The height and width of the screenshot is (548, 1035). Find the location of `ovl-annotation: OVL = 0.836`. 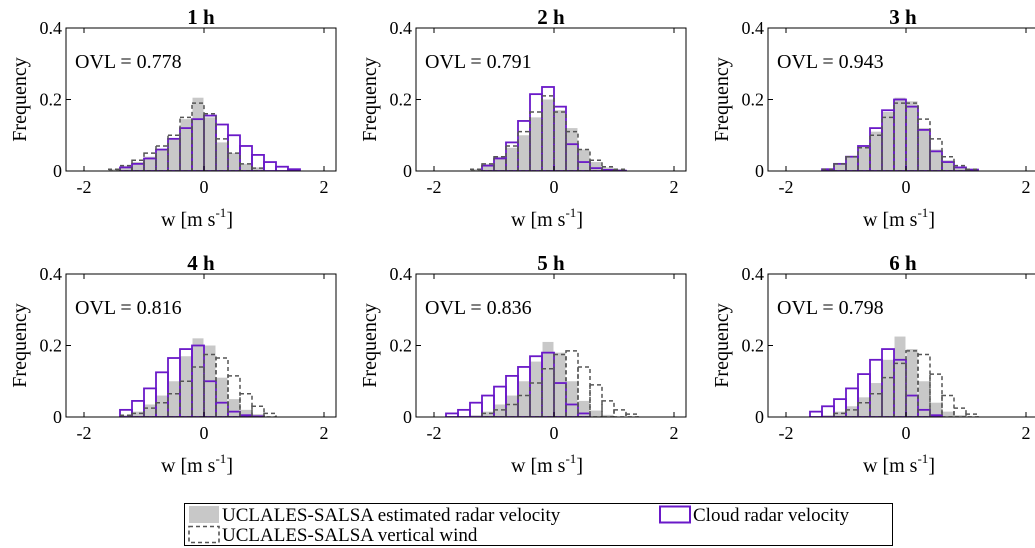

ovl-annotation: OVL = 0.836 is located at coordinates (478, 308).